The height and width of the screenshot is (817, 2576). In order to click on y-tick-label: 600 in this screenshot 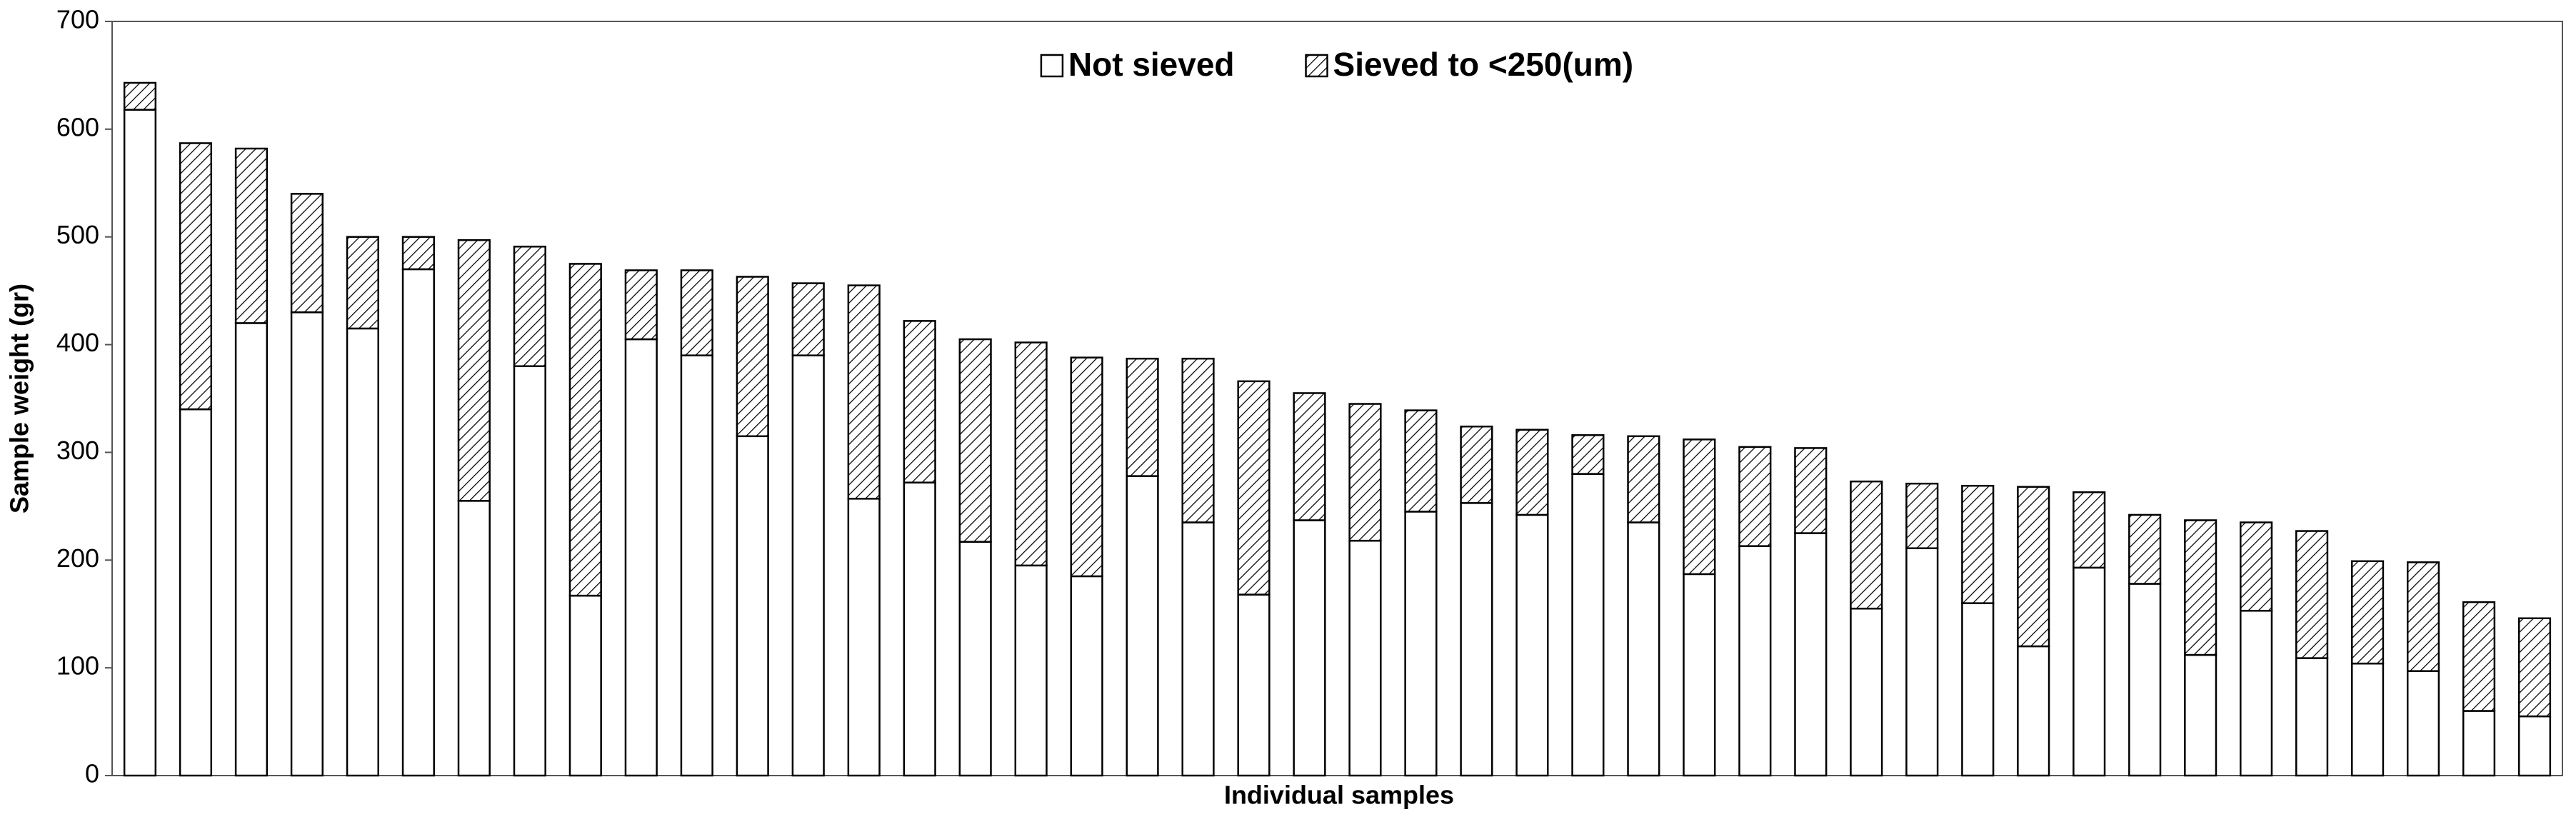, I will do `click(77, 127)`.